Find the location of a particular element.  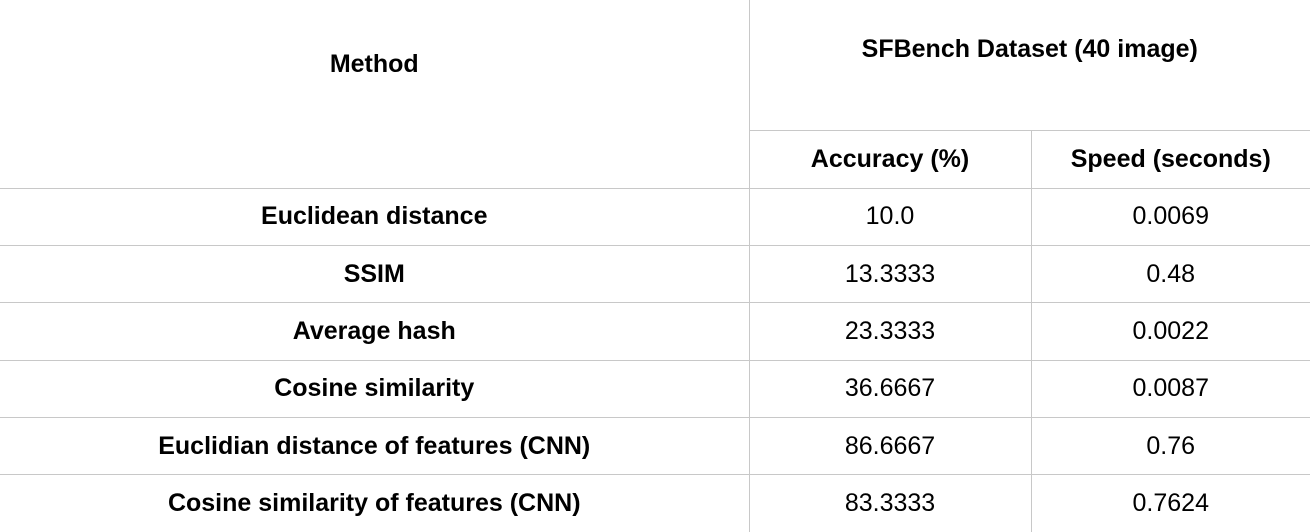

speed-cell: 0.76 is located at coordinates (1170, 446).